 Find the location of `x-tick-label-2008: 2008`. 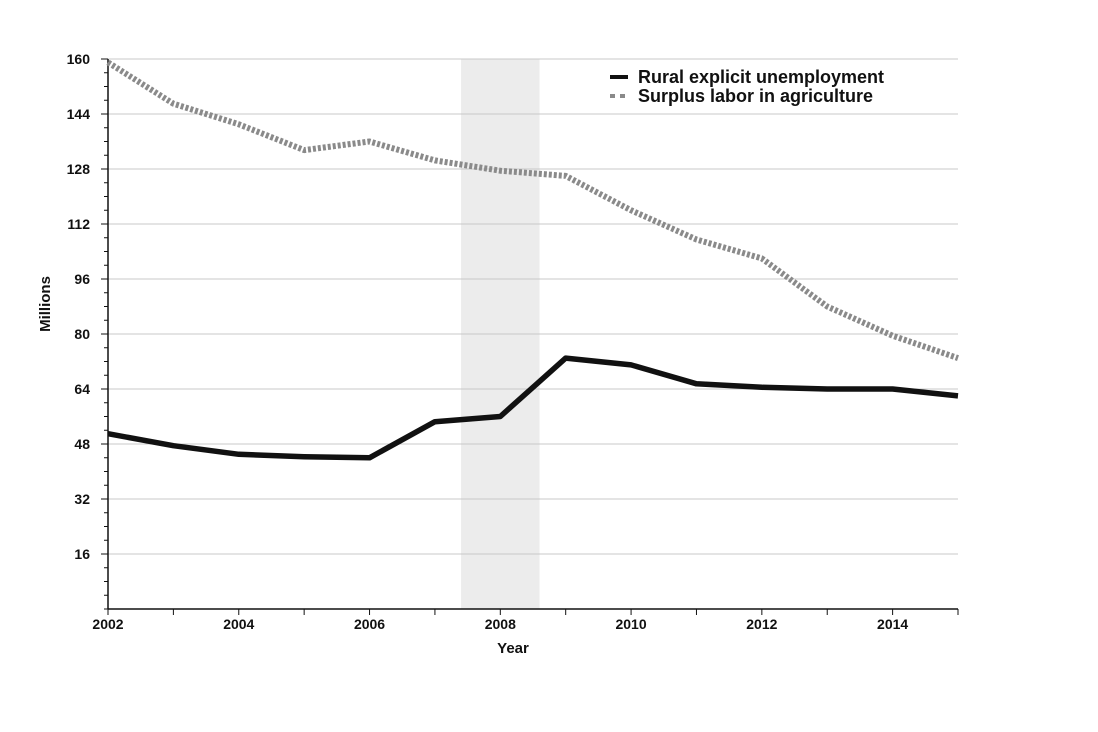

x-tick-label-2008: 2008 is located at coordinates (500, 624).